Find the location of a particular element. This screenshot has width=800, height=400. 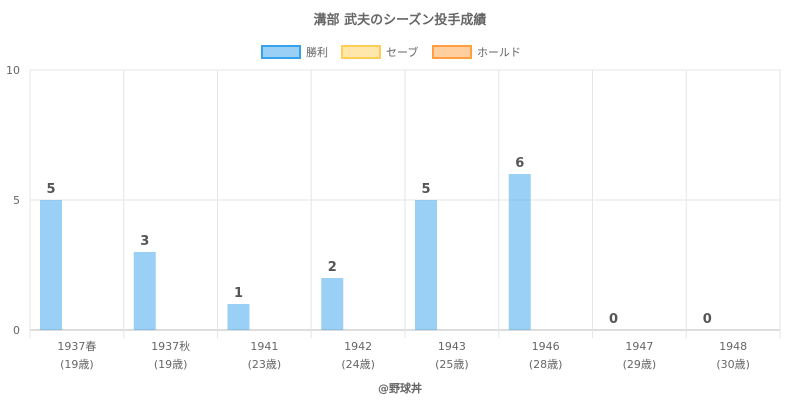

data-label-3: 1 is located at coordinates (238, 293).